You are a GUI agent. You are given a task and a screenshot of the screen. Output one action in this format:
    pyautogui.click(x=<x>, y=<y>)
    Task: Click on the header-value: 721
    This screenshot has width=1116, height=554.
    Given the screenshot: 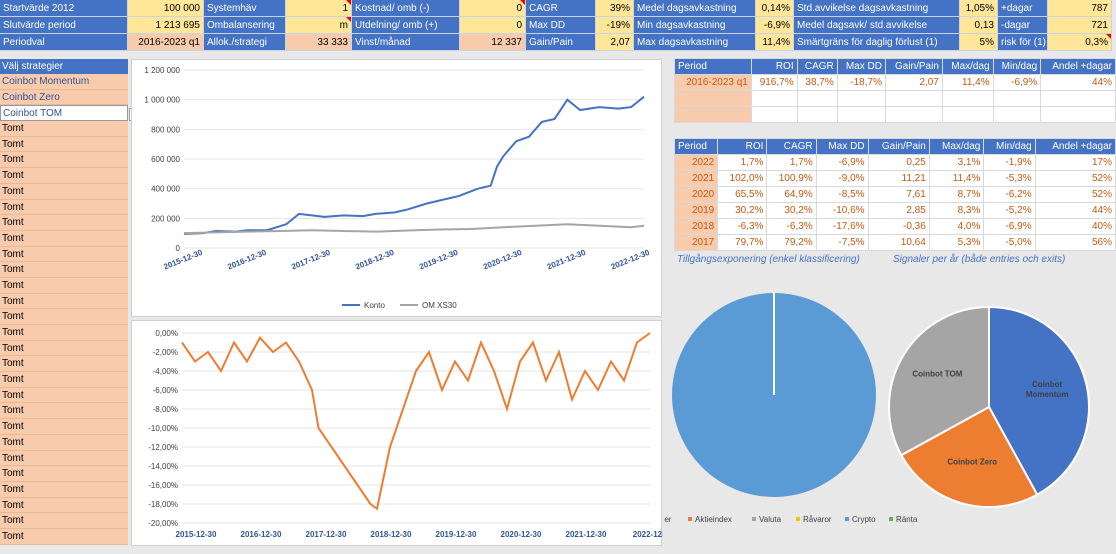 What is the action you would take?
    pyautogui.click(x=1080, y=25)
    